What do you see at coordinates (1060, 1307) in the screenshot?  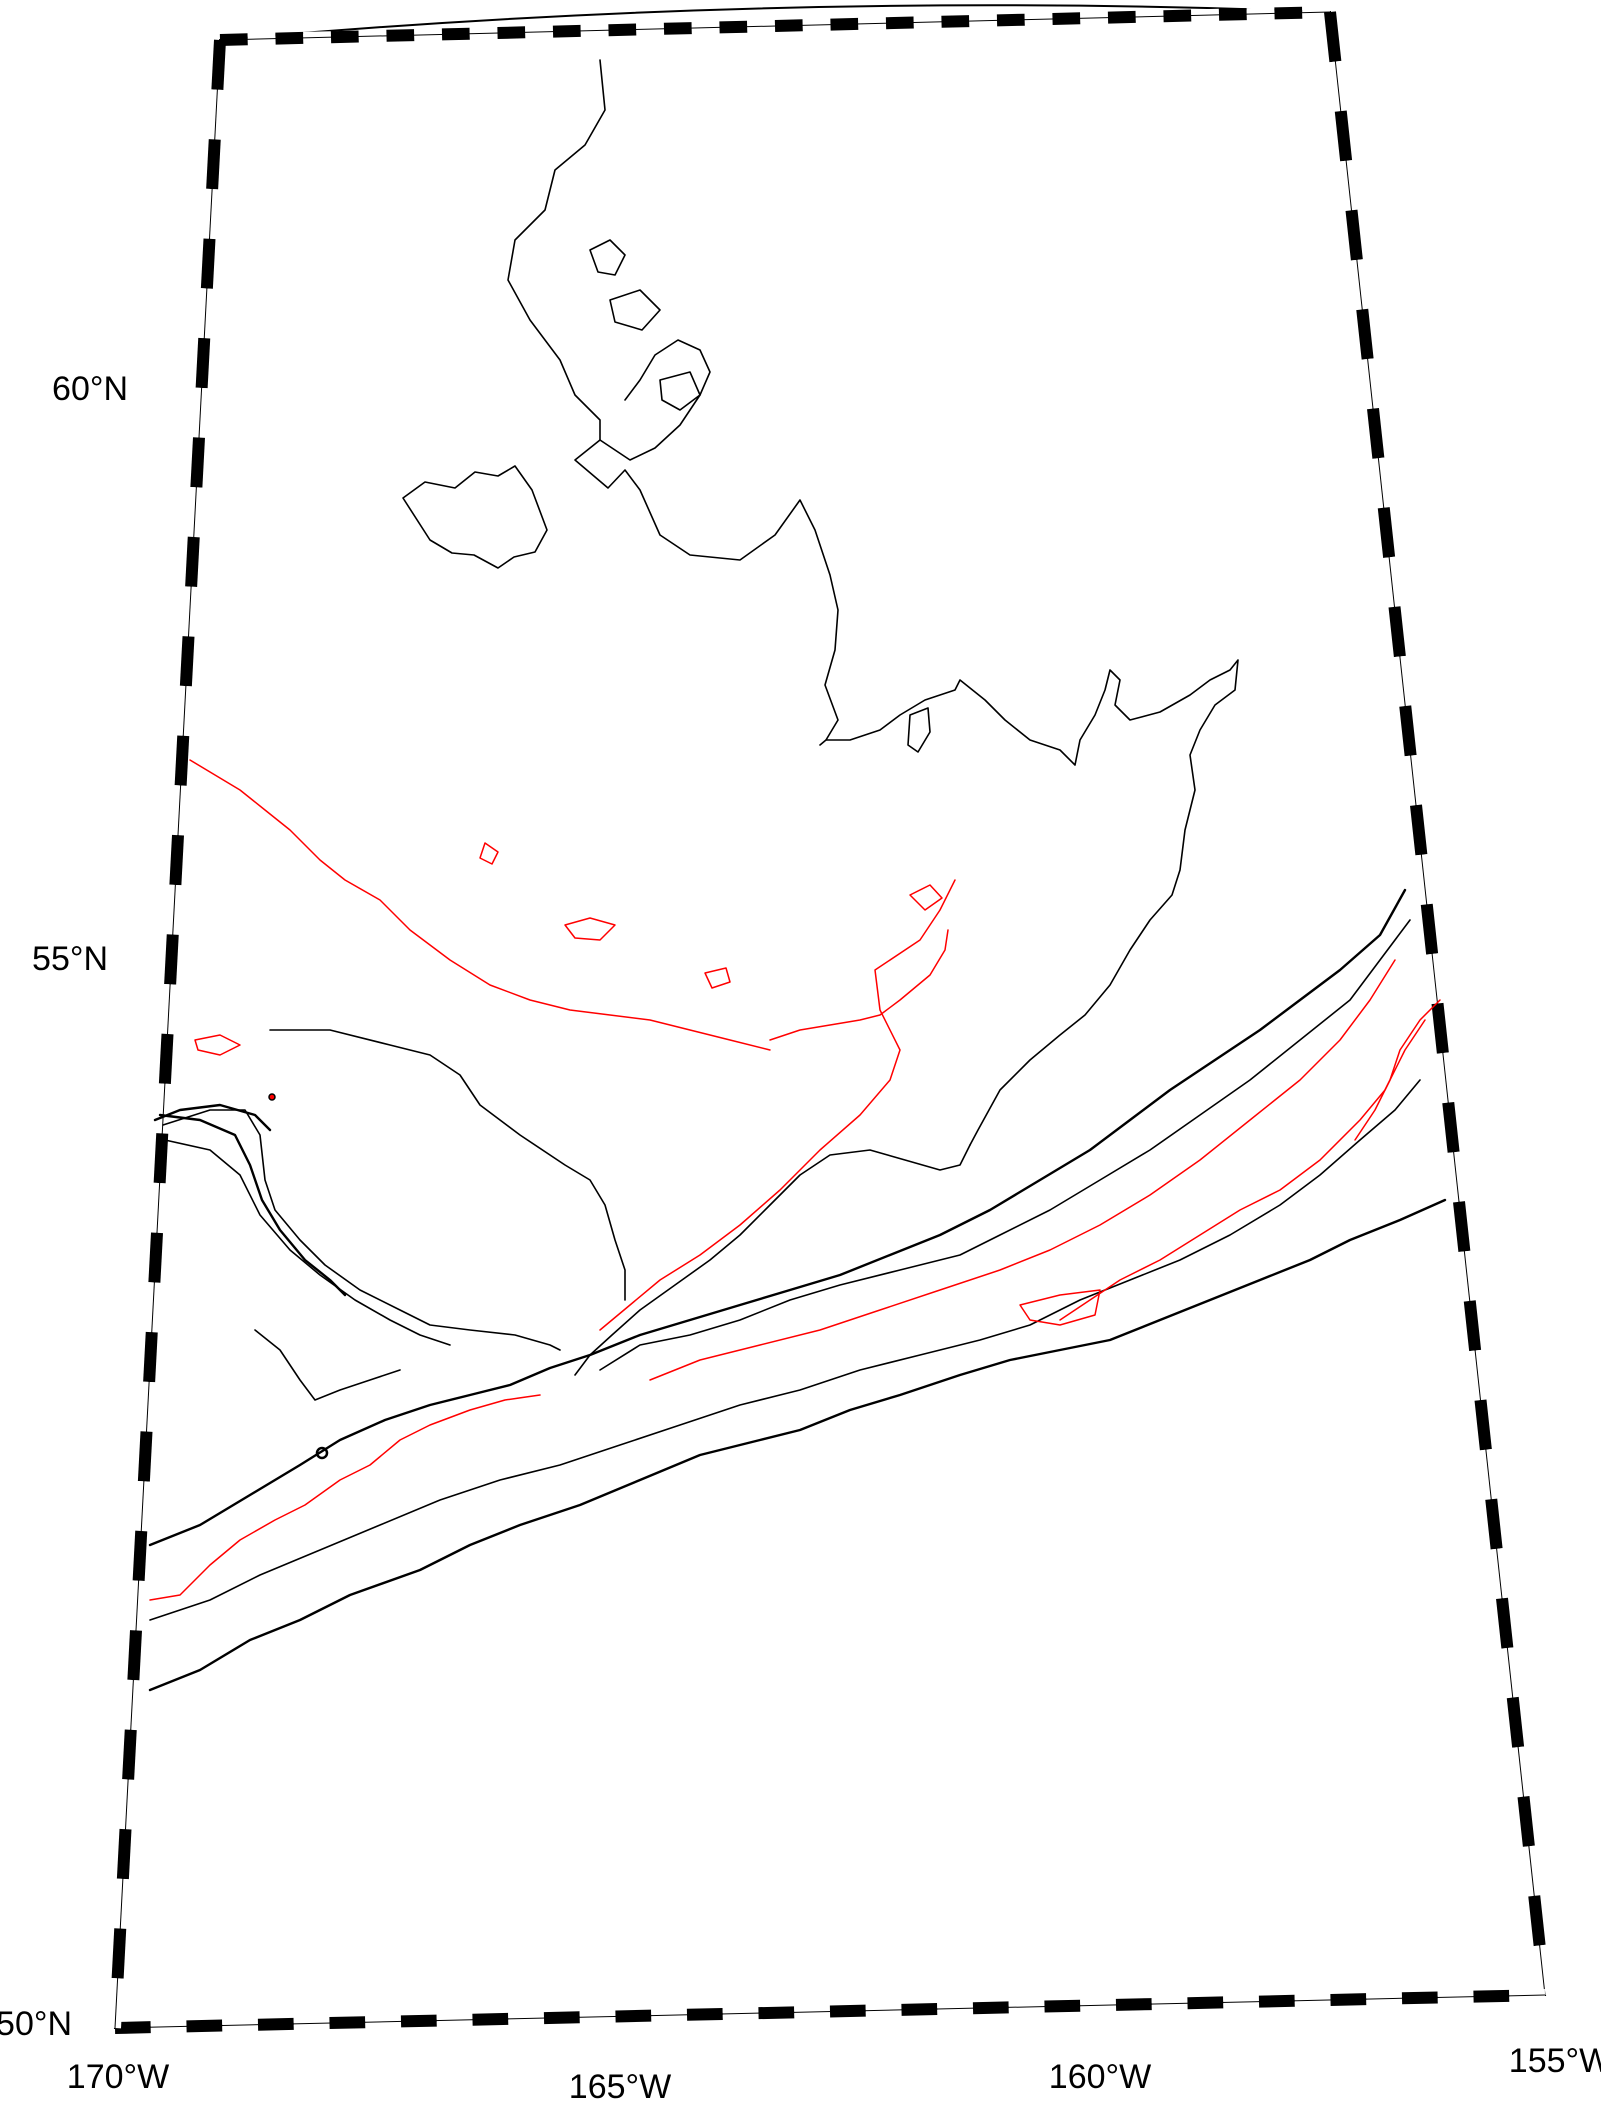 I see `red-contour-island` at bounding box center [1060, 1307].